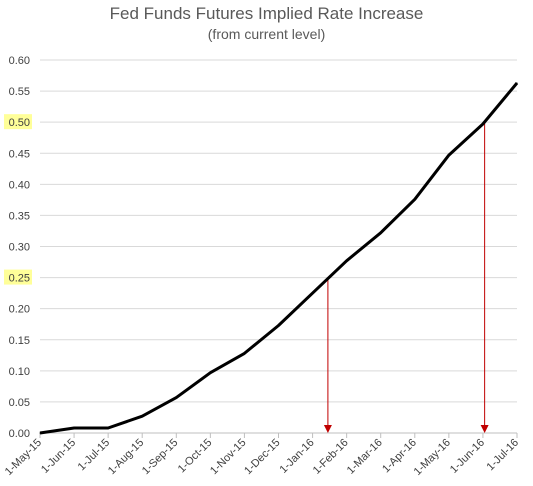  What do you see at coordinates (19, 434) in the screenshot?
I see `y-tick-label: 0.00` at bounding box center [19, 434].